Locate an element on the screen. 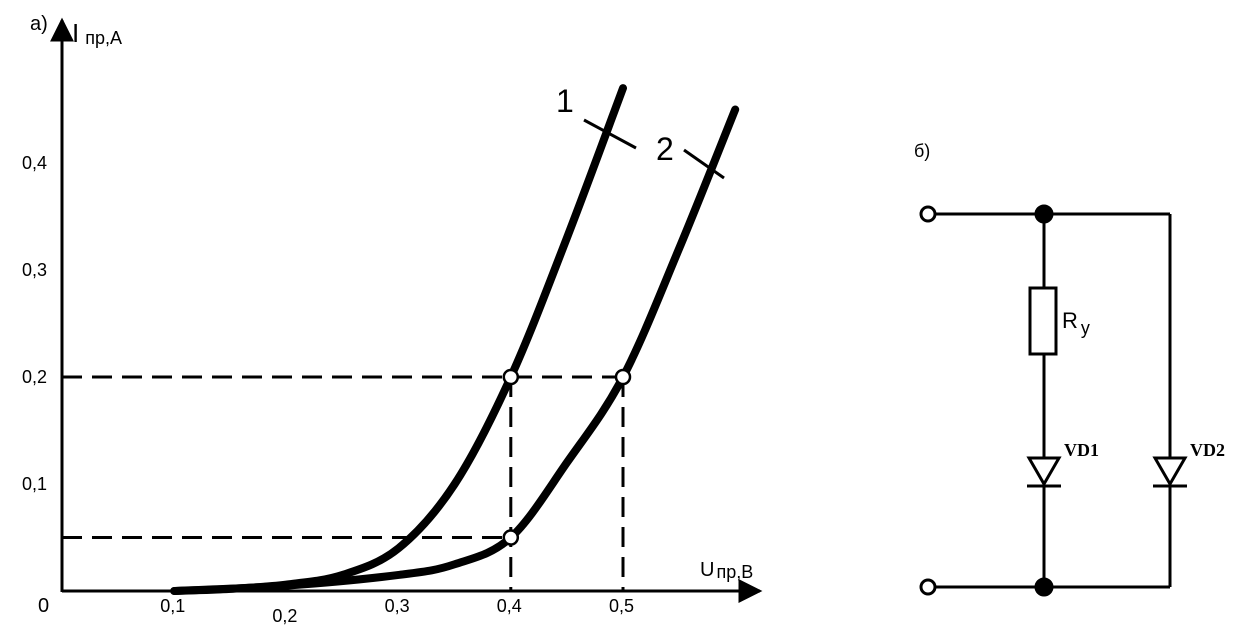  curve-labels: 12 is located at coordinates (640, 131).